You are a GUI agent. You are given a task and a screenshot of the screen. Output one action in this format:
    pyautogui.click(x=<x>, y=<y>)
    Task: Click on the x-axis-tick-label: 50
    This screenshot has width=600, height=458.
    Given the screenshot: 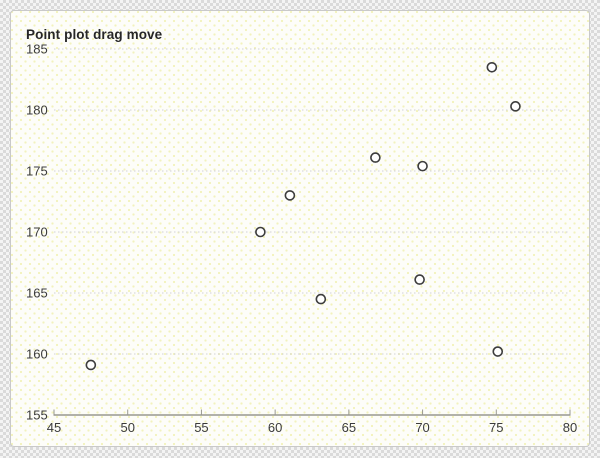 What is the action you would take?
    pyautogui.click(x=127, y=427)
    